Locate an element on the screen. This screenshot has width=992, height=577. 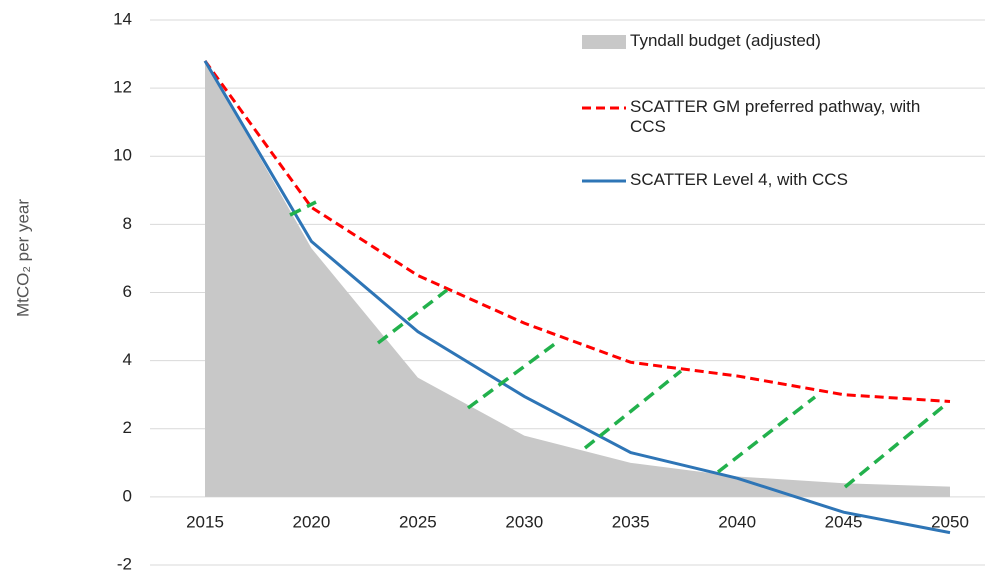
y-tick-label: -2 is located at coordinates (124, 563).